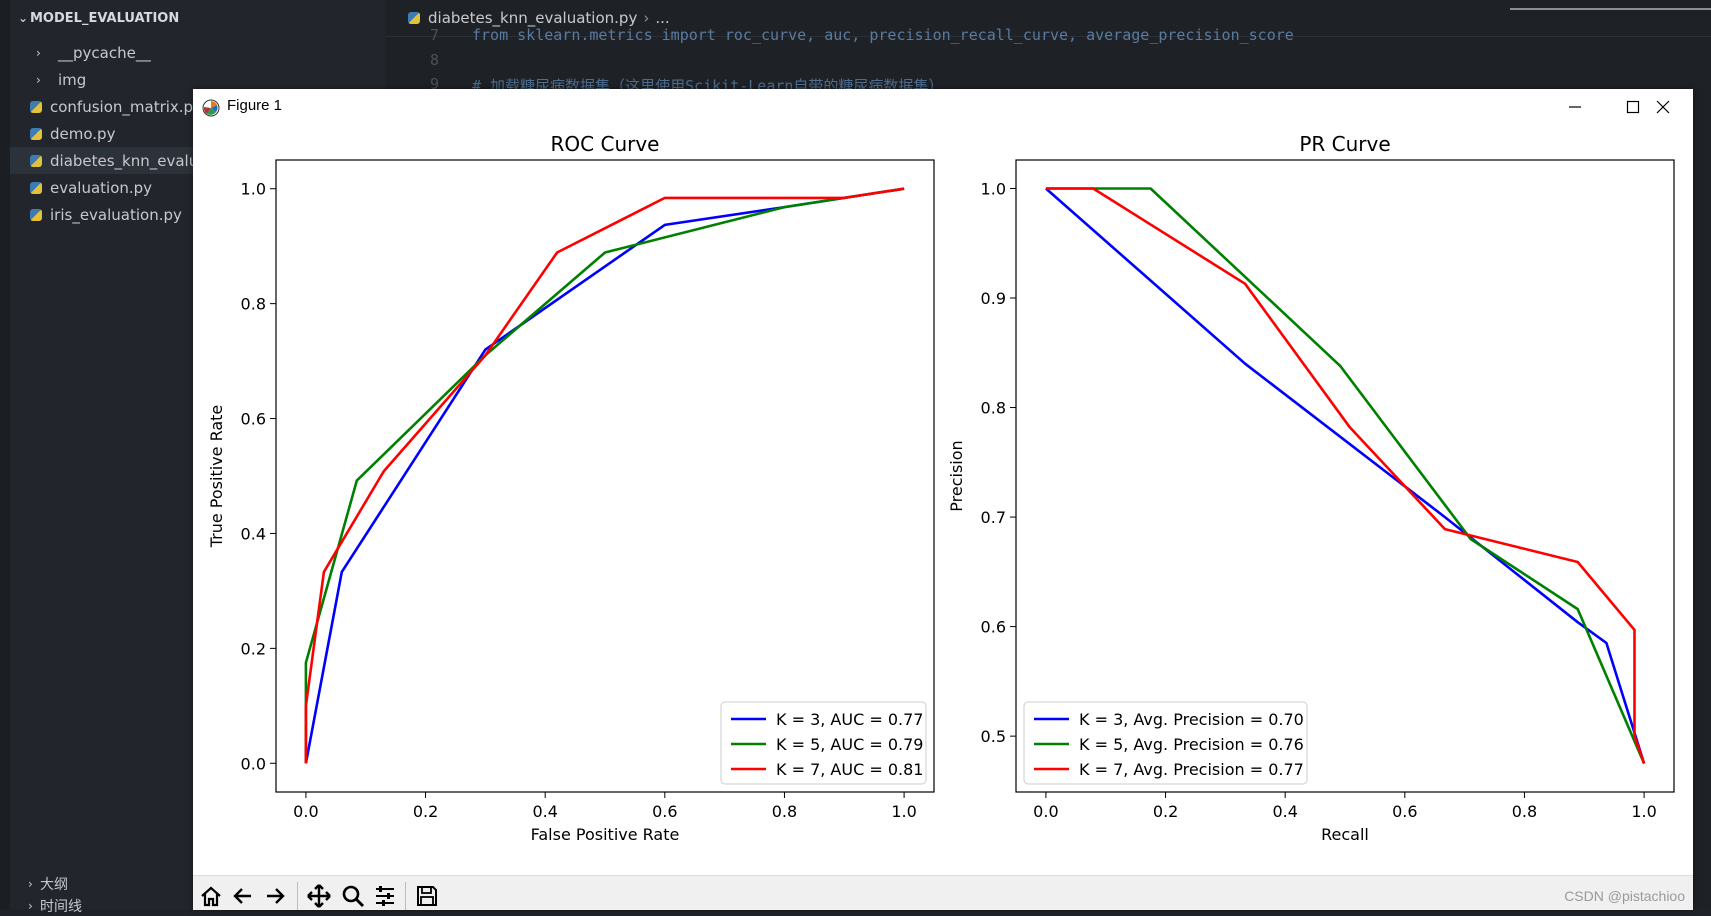 The width and height of the screenshot is (1711, 916). What do you see at coordinates (198, 133) in the screenshot?
I see `tree-item: demo.py` at bounding box center [198, 133].